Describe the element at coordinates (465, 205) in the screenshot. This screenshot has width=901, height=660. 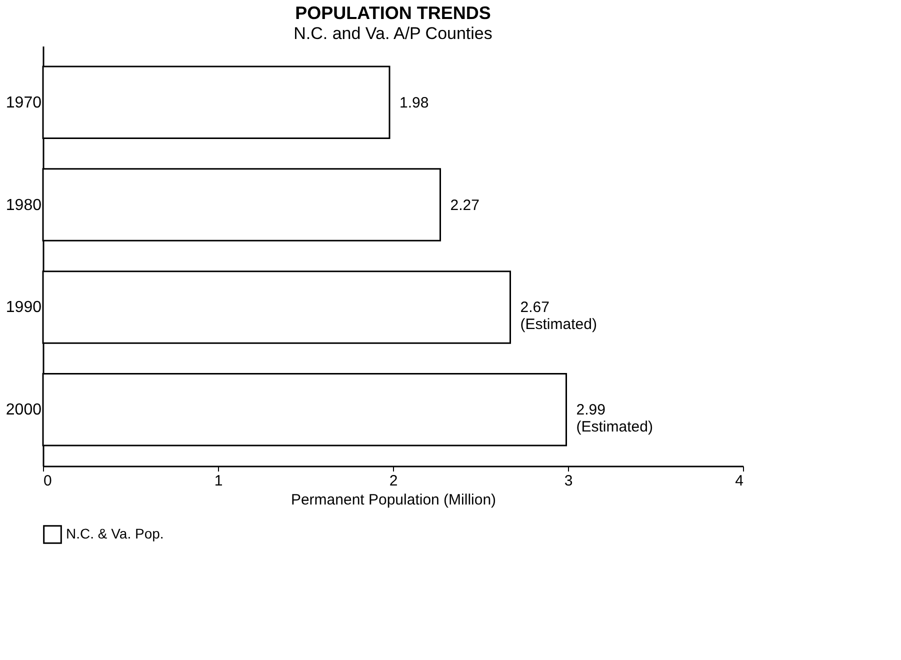
I see `text: 2.27` at that location.